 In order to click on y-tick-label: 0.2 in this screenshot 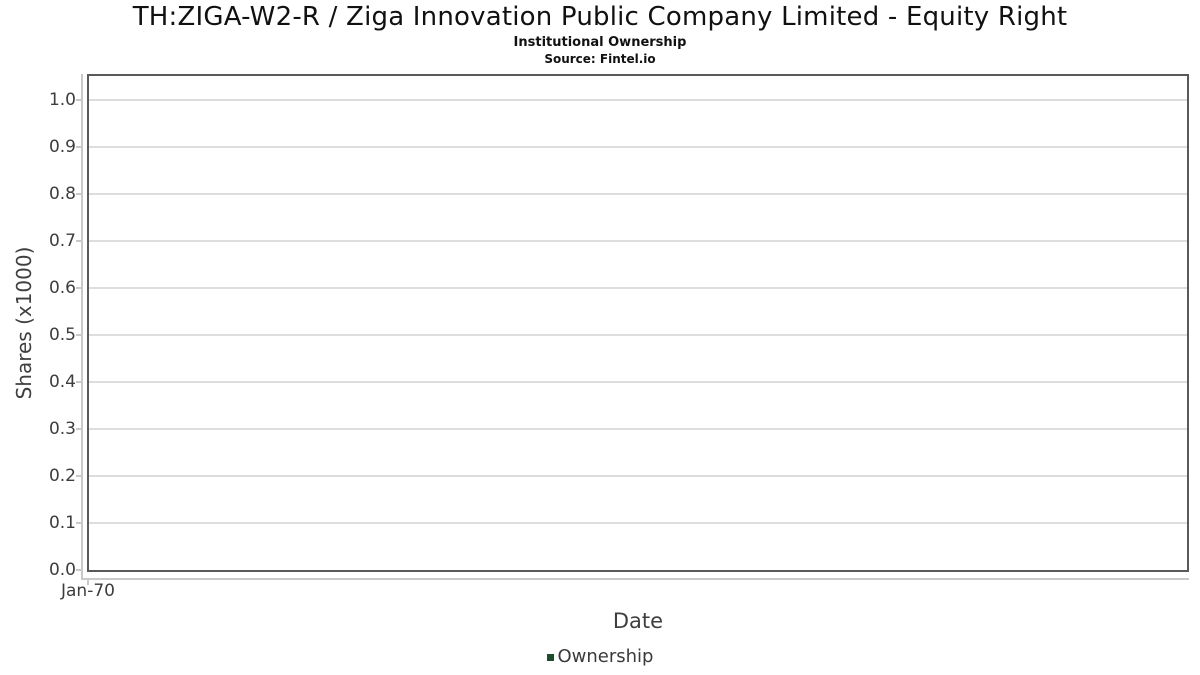, I will do `click(62, 475)`.